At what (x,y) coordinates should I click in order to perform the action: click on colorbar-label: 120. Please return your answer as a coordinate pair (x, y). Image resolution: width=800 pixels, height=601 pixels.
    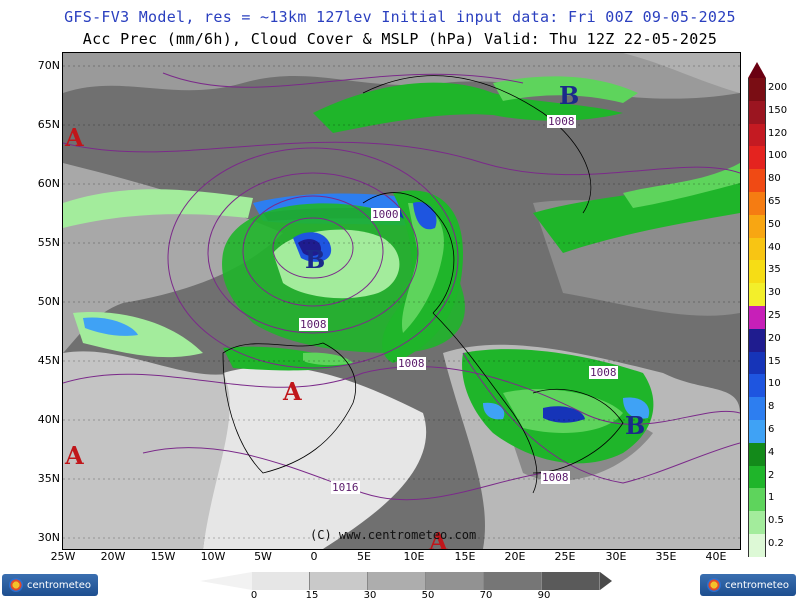
    Looking at the image, I should click on (778, 133).